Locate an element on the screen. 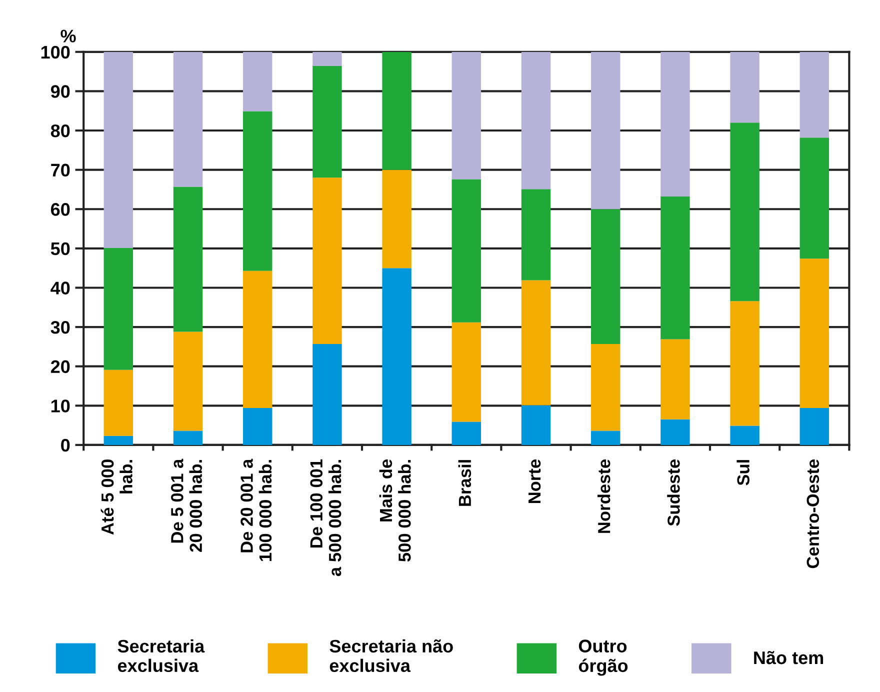  x-tick-label: Nordeste is located at coordinates (604, 496).